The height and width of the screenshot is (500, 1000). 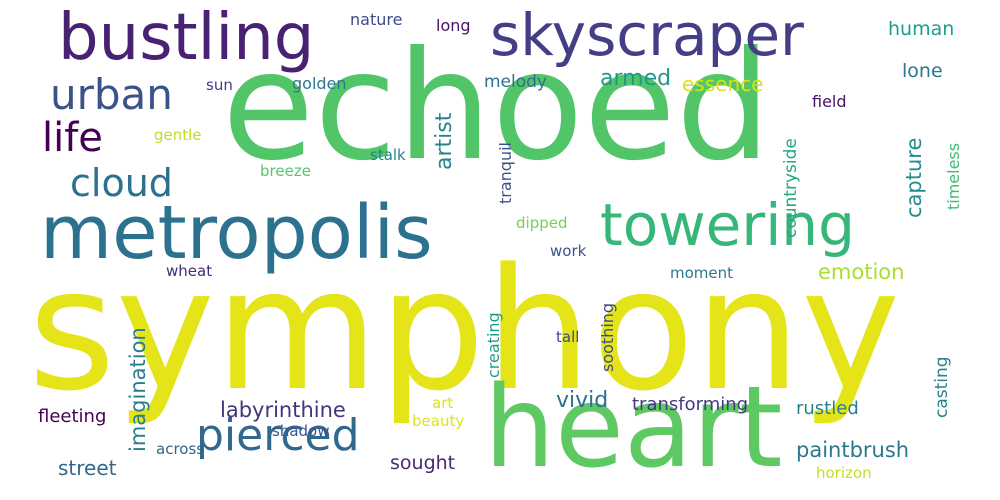 I want to click on word-emotion: emotion, so click(x=861, y=272).